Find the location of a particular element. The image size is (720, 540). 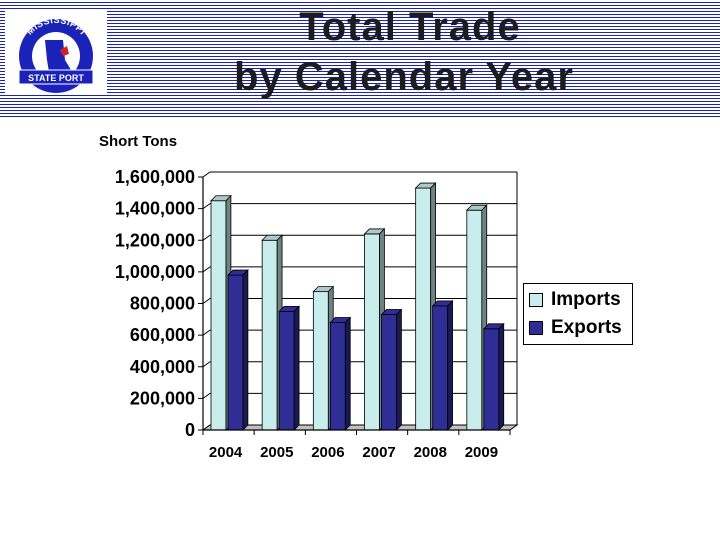

y-tick-label: 1,400,000 is located at coordinates (155, 209).